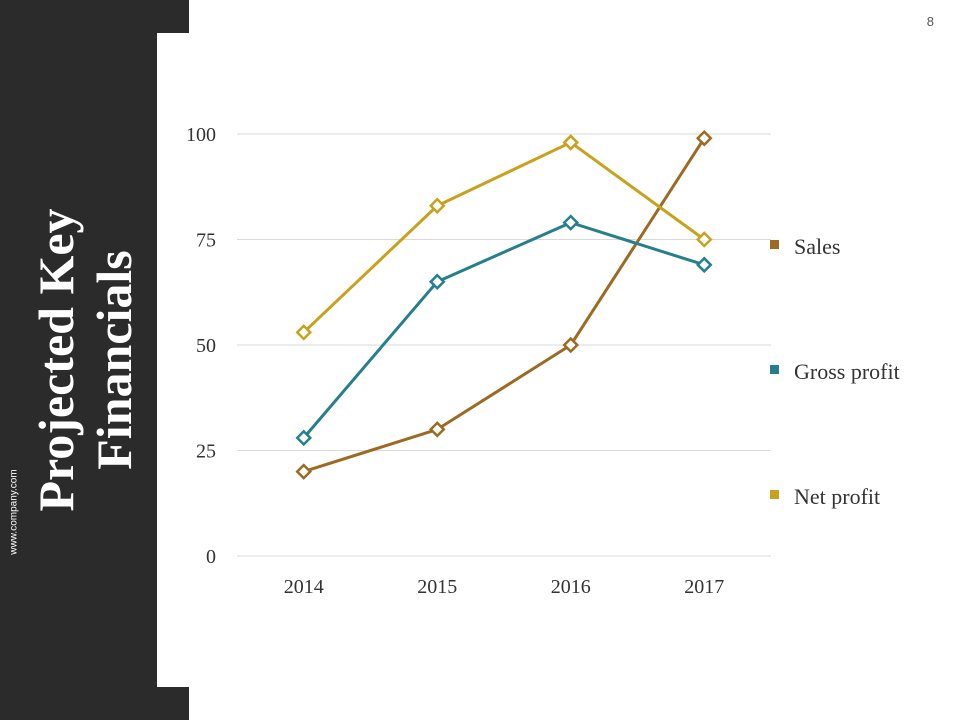  What do you see at coordinates (211, 557) in the screenshot?
I see `y-tick-label: 0` at bounding box center [211, 557].